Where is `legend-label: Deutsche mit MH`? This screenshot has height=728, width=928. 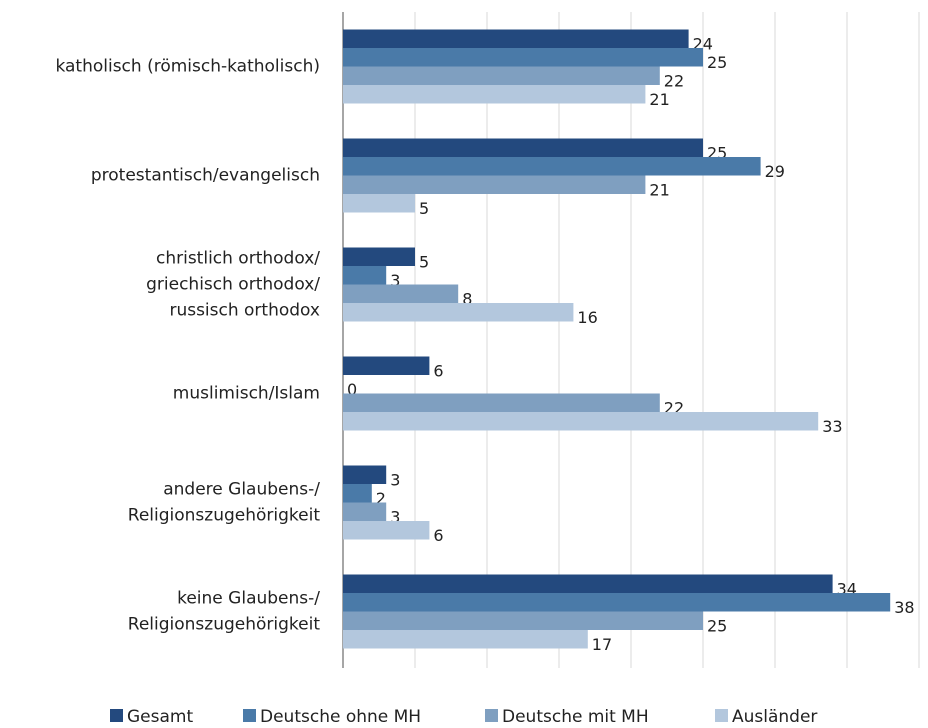 legend-label: Deutsche mit MH is located at coordinates (575, 717).